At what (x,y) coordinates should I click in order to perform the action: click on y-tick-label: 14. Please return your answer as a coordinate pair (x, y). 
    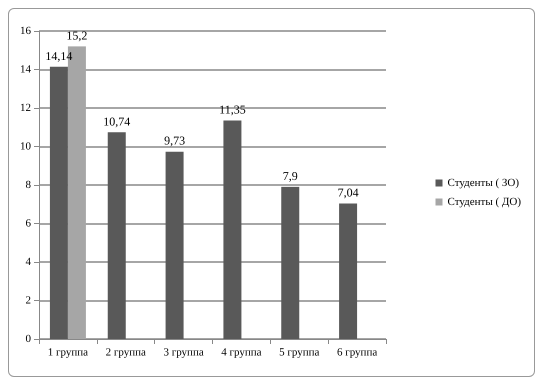
    Looking at the image, I should click on (26, 70).